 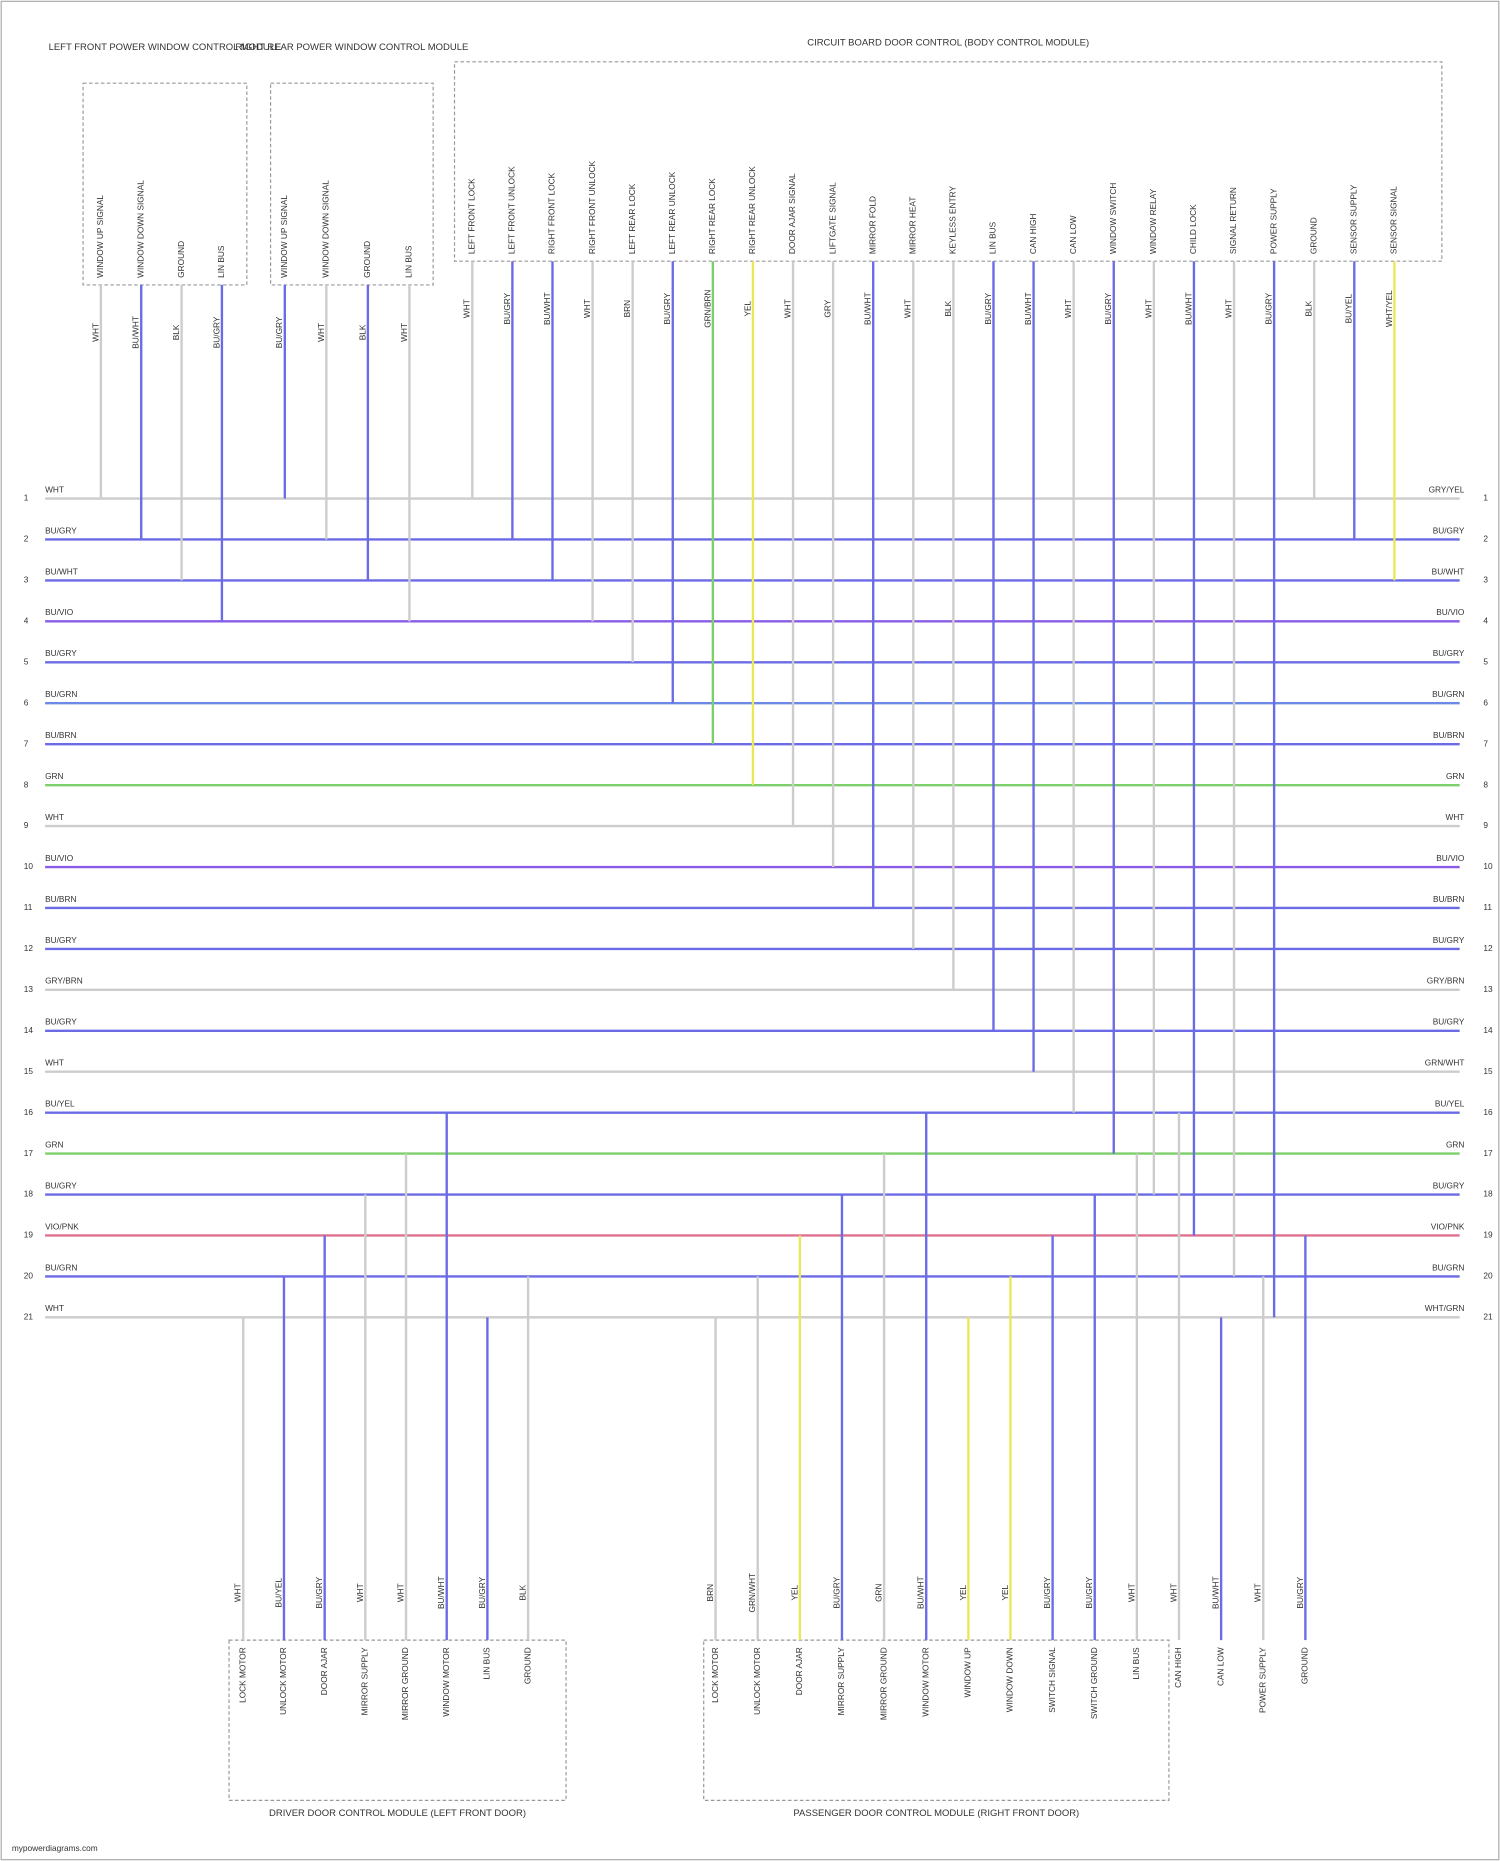 What do you see at coordinates (1178, 1667) in the screenshot?
I see `pin-name: CAN HIGH` at bounding box center [1178, 1667].